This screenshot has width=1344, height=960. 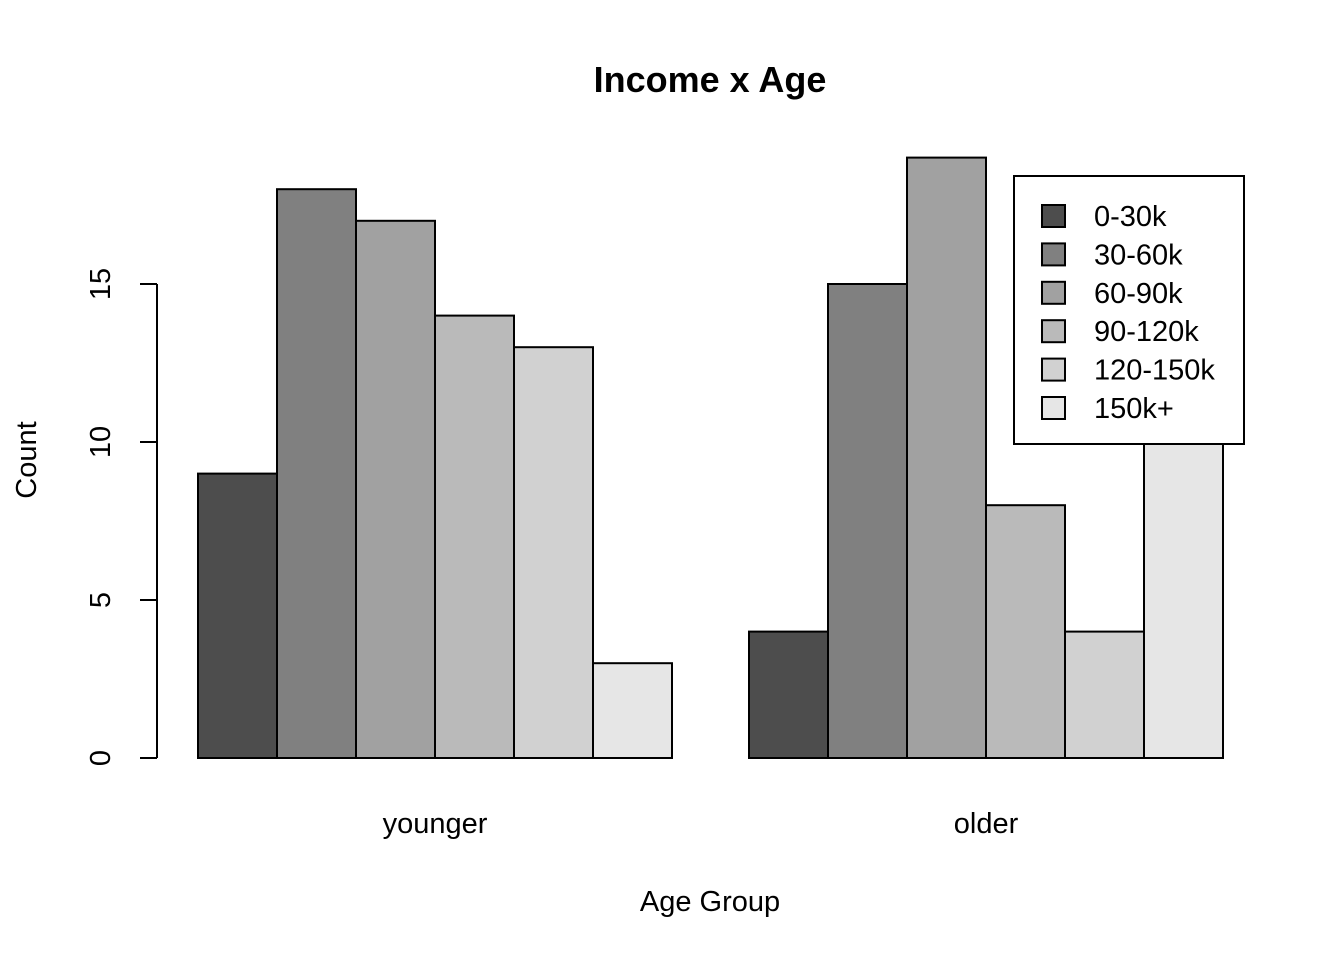 I want to click on legend: 0-30k 30-60k 60-90k 90-120k 120-150k 150k+, so click(x=1129, y=310).